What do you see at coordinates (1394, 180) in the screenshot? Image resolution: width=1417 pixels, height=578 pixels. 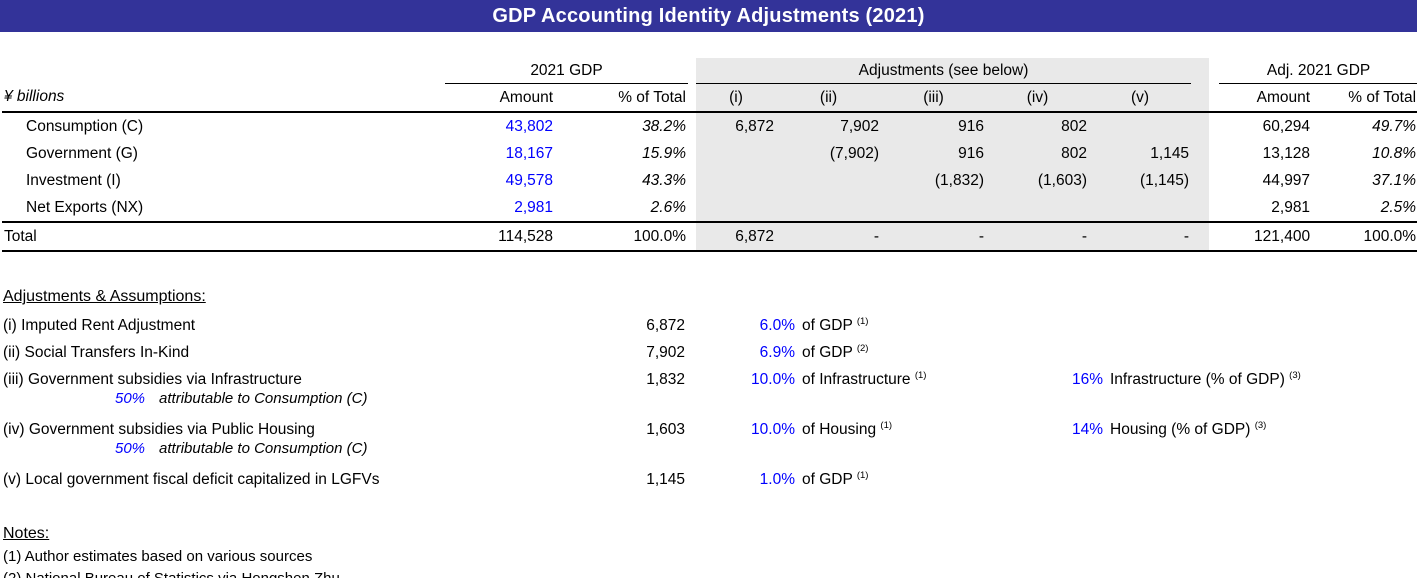 I see `adj-pct-cell: 37.1%` at bounding box center [1394, 180].